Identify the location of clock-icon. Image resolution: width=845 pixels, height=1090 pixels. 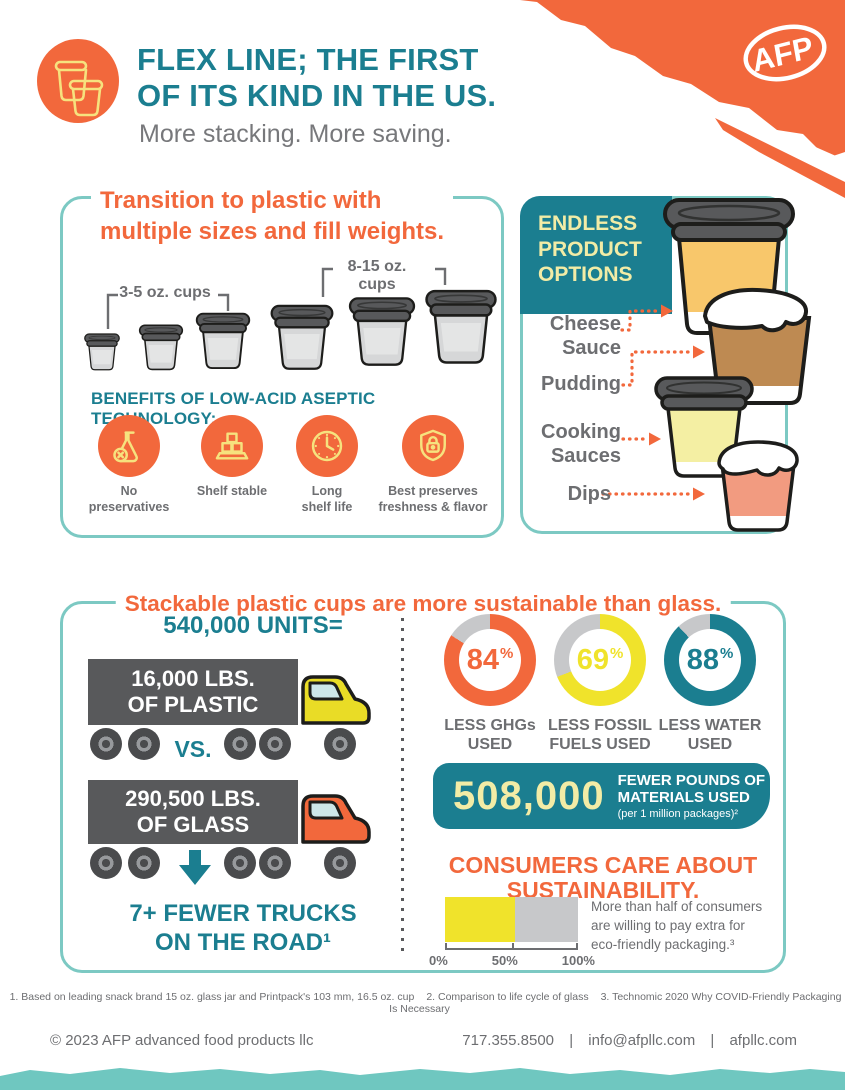
(327, 446).